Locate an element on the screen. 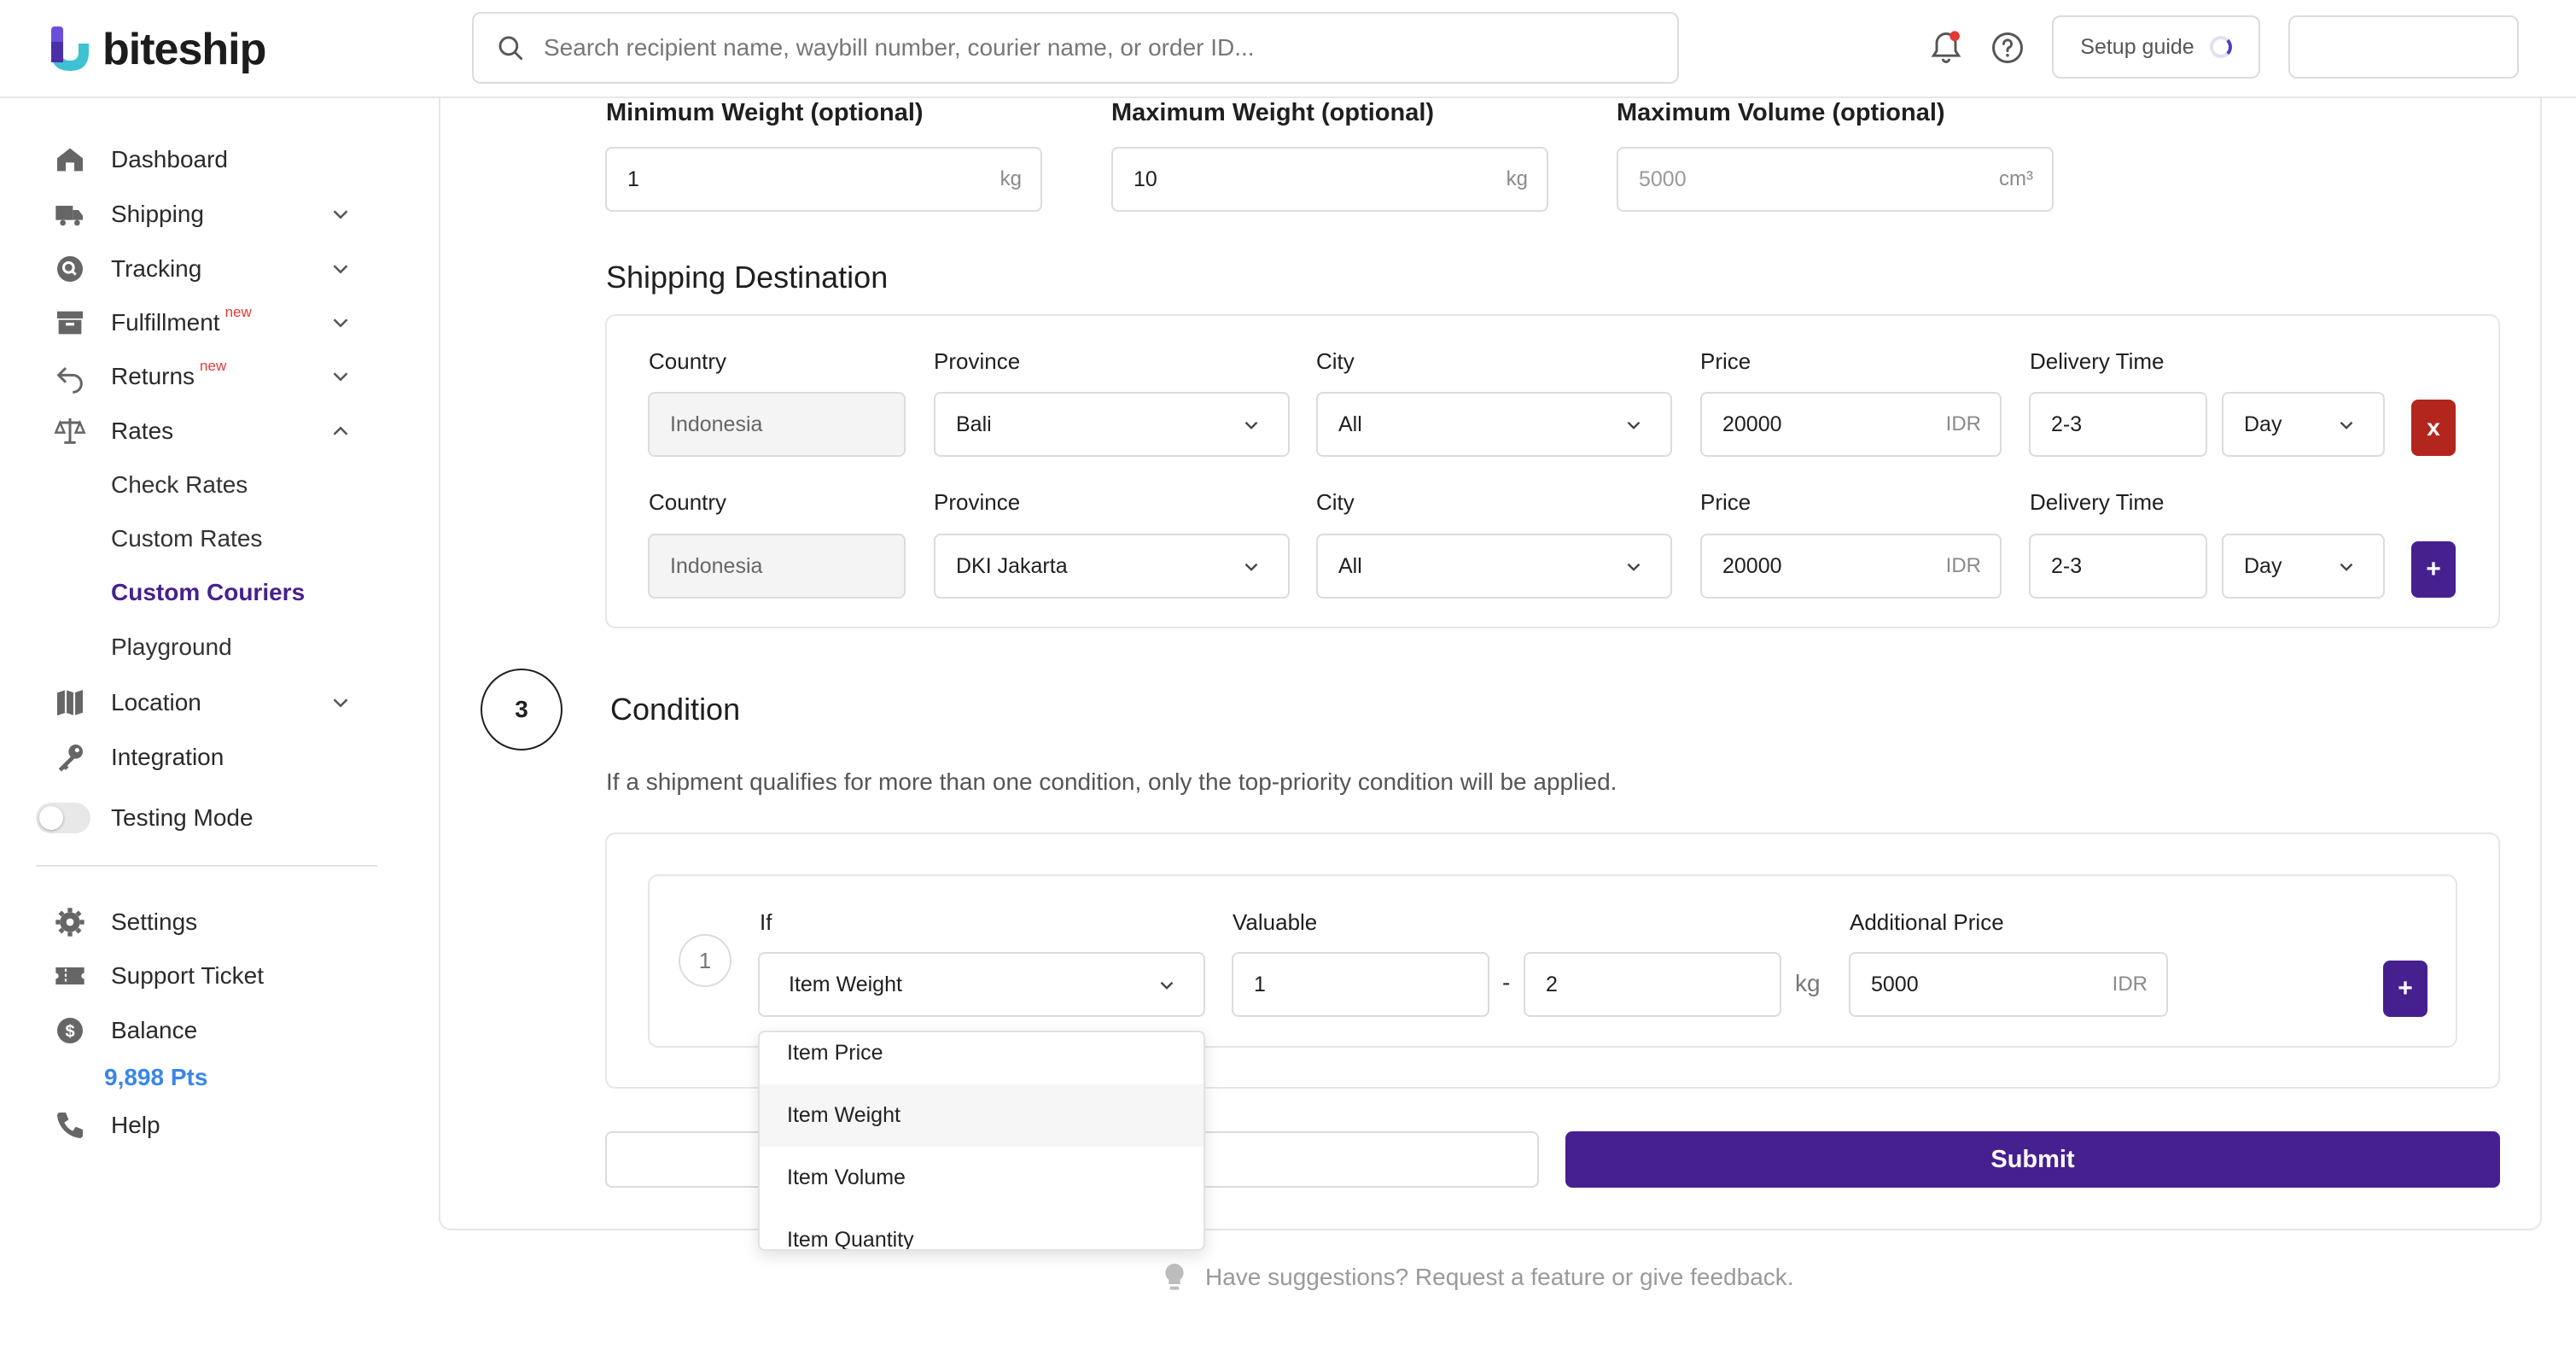 This screenshot has width=2576, height=1361. brand-name: biteship is located at coordinates (184, 49).